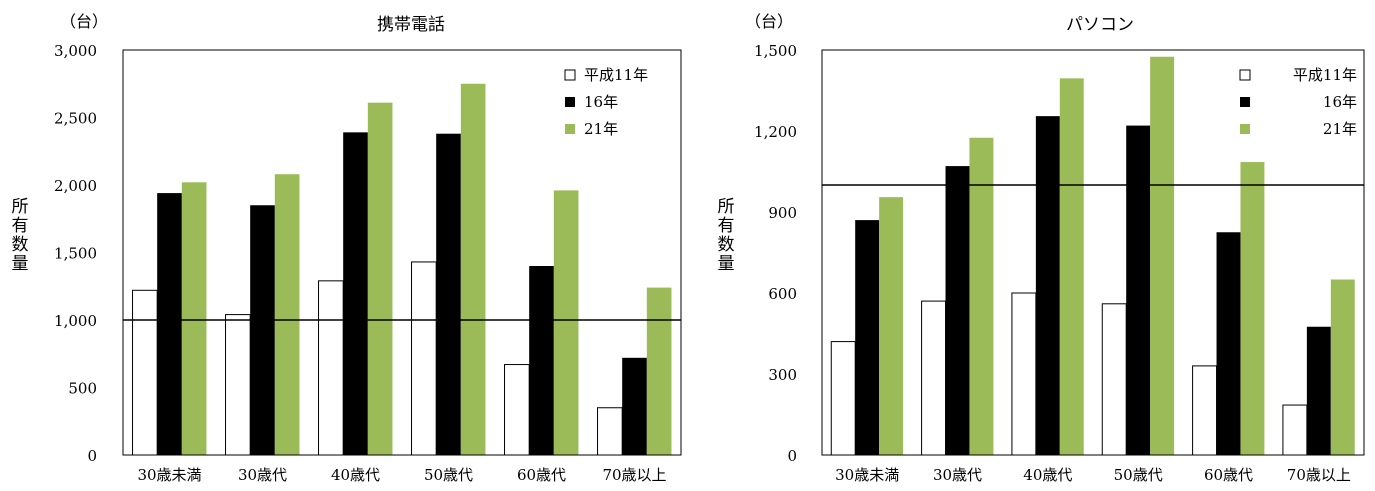 The image size is (1375, 491). What do you see at coordinates (775, 253) in the screenshot?
I see `y-axis-ticks: 0 300 600 900 1,200 1,500` at bounding box center [775, 253].